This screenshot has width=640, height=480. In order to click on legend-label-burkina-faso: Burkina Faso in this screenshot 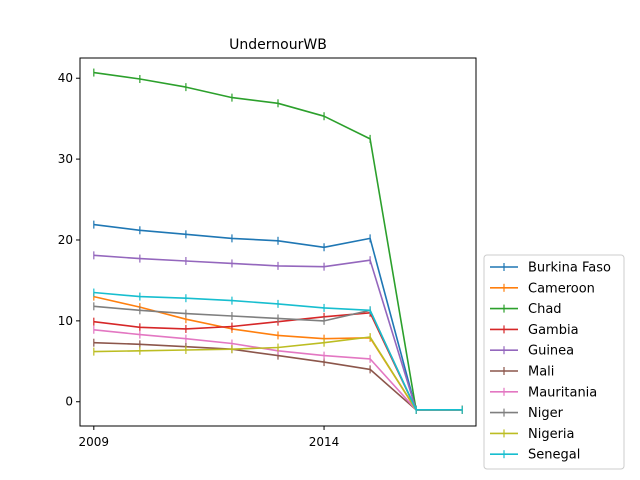, I will do `click(569, 268)`.